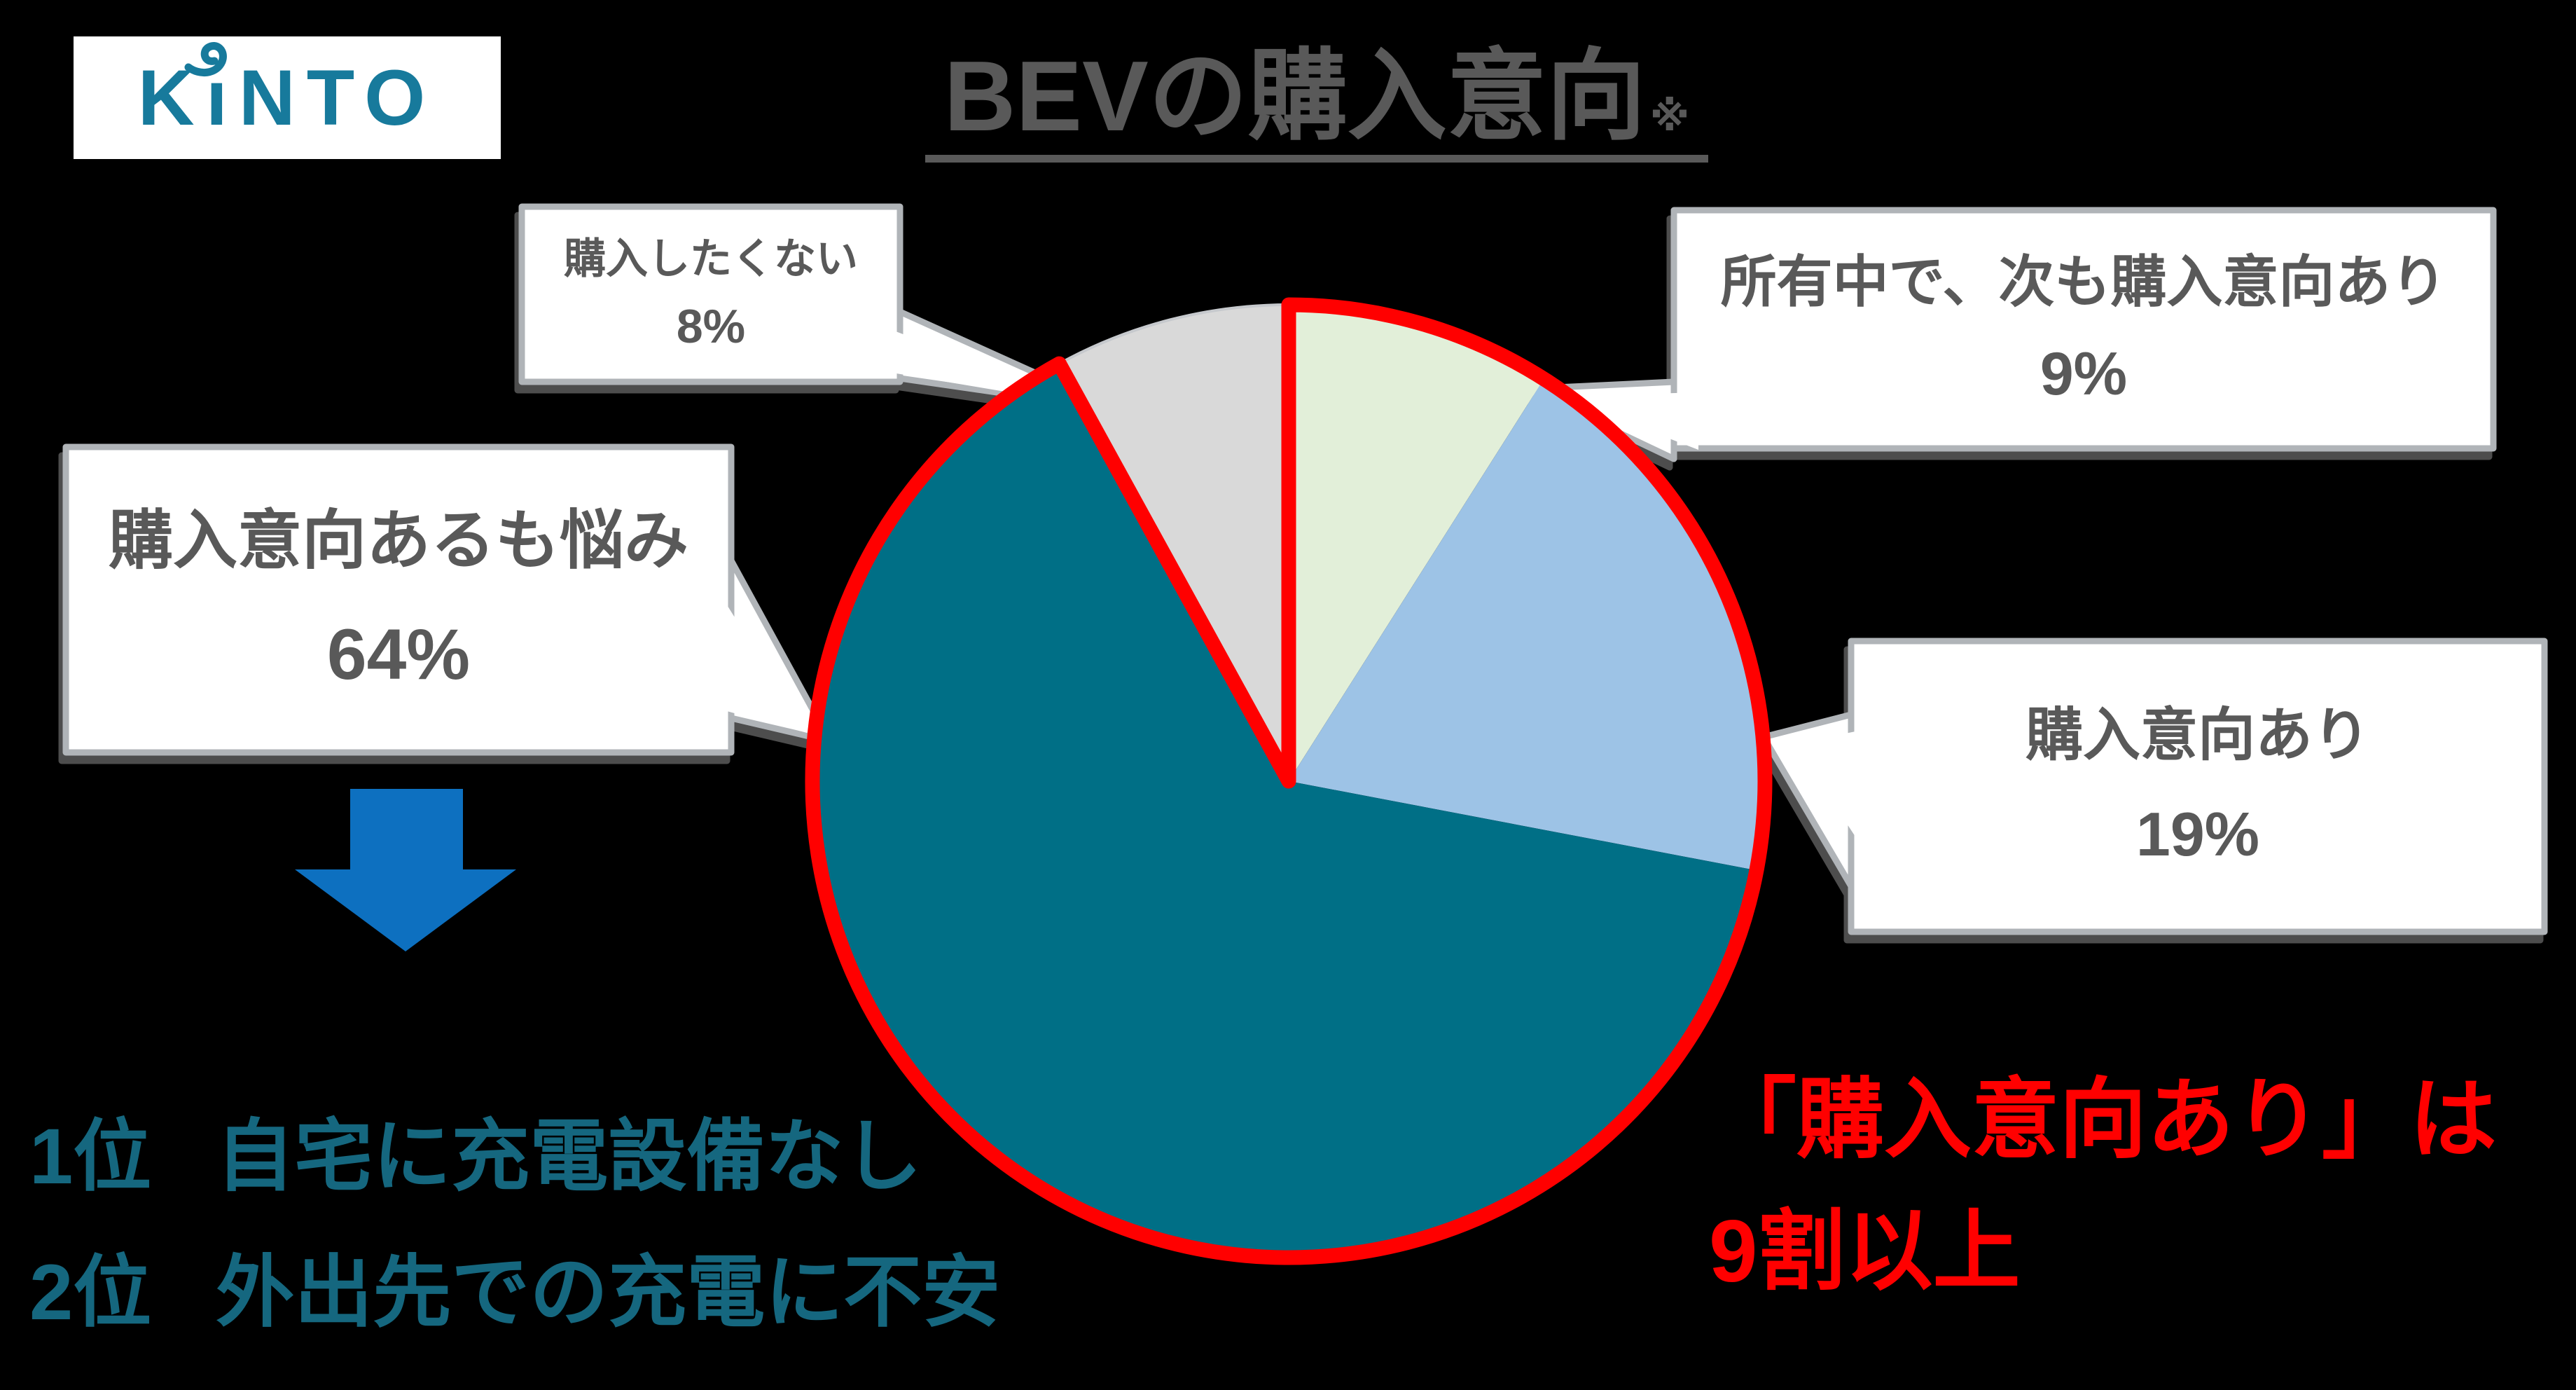 The width and height of the screenshot is (2576, 1390). What do you see at coordinates (2198, 834) in the screenshot?
I see `callout-value: 19%` at bounding box center [2198, 834].